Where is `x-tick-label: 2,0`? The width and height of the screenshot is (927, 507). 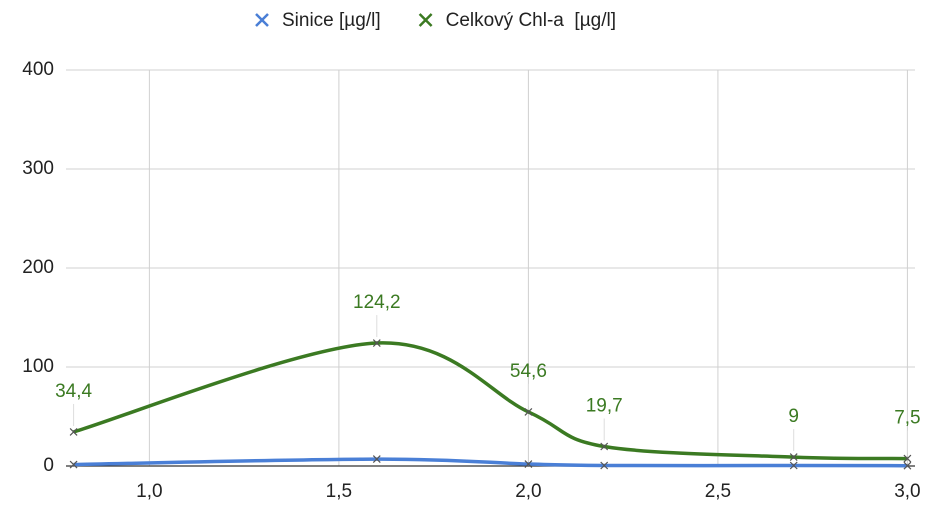
x-tick-label: 2,0 is located at coordinates (528, 491).